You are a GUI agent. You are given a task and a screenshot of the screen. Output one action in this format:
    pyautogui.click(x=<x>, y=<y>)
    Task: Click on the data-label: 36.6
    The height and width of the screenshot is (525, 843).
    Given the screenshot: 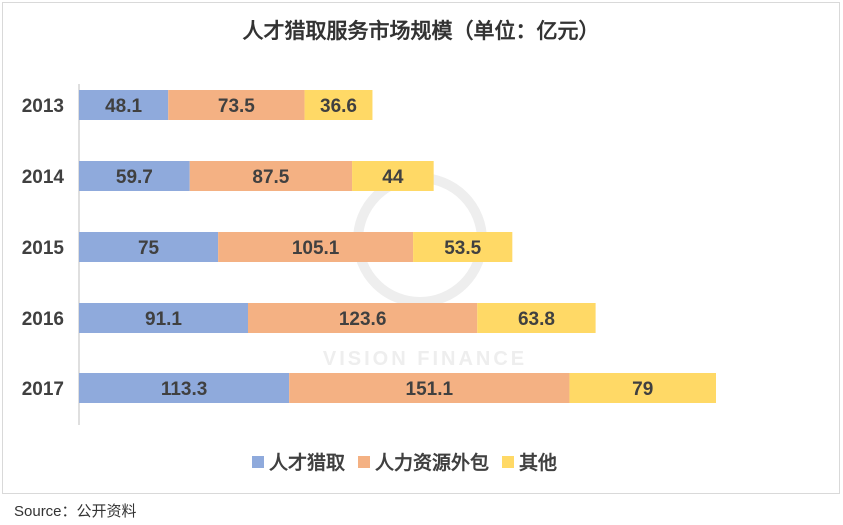 What is the action you would take?
    pyautogui.click(x=338, y=106)
    